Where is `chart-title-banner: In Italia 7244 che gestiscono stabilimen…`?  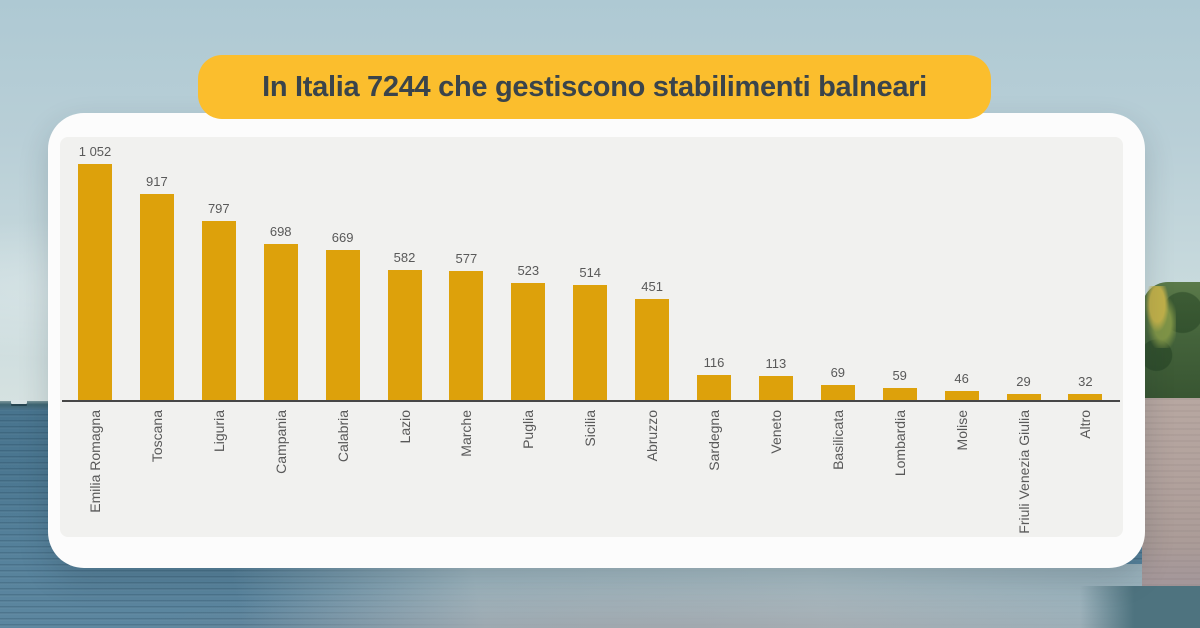 chart-title-banner: In Italia 7244 che gestiscono stabilimen… is located at coordinates (594, 87).